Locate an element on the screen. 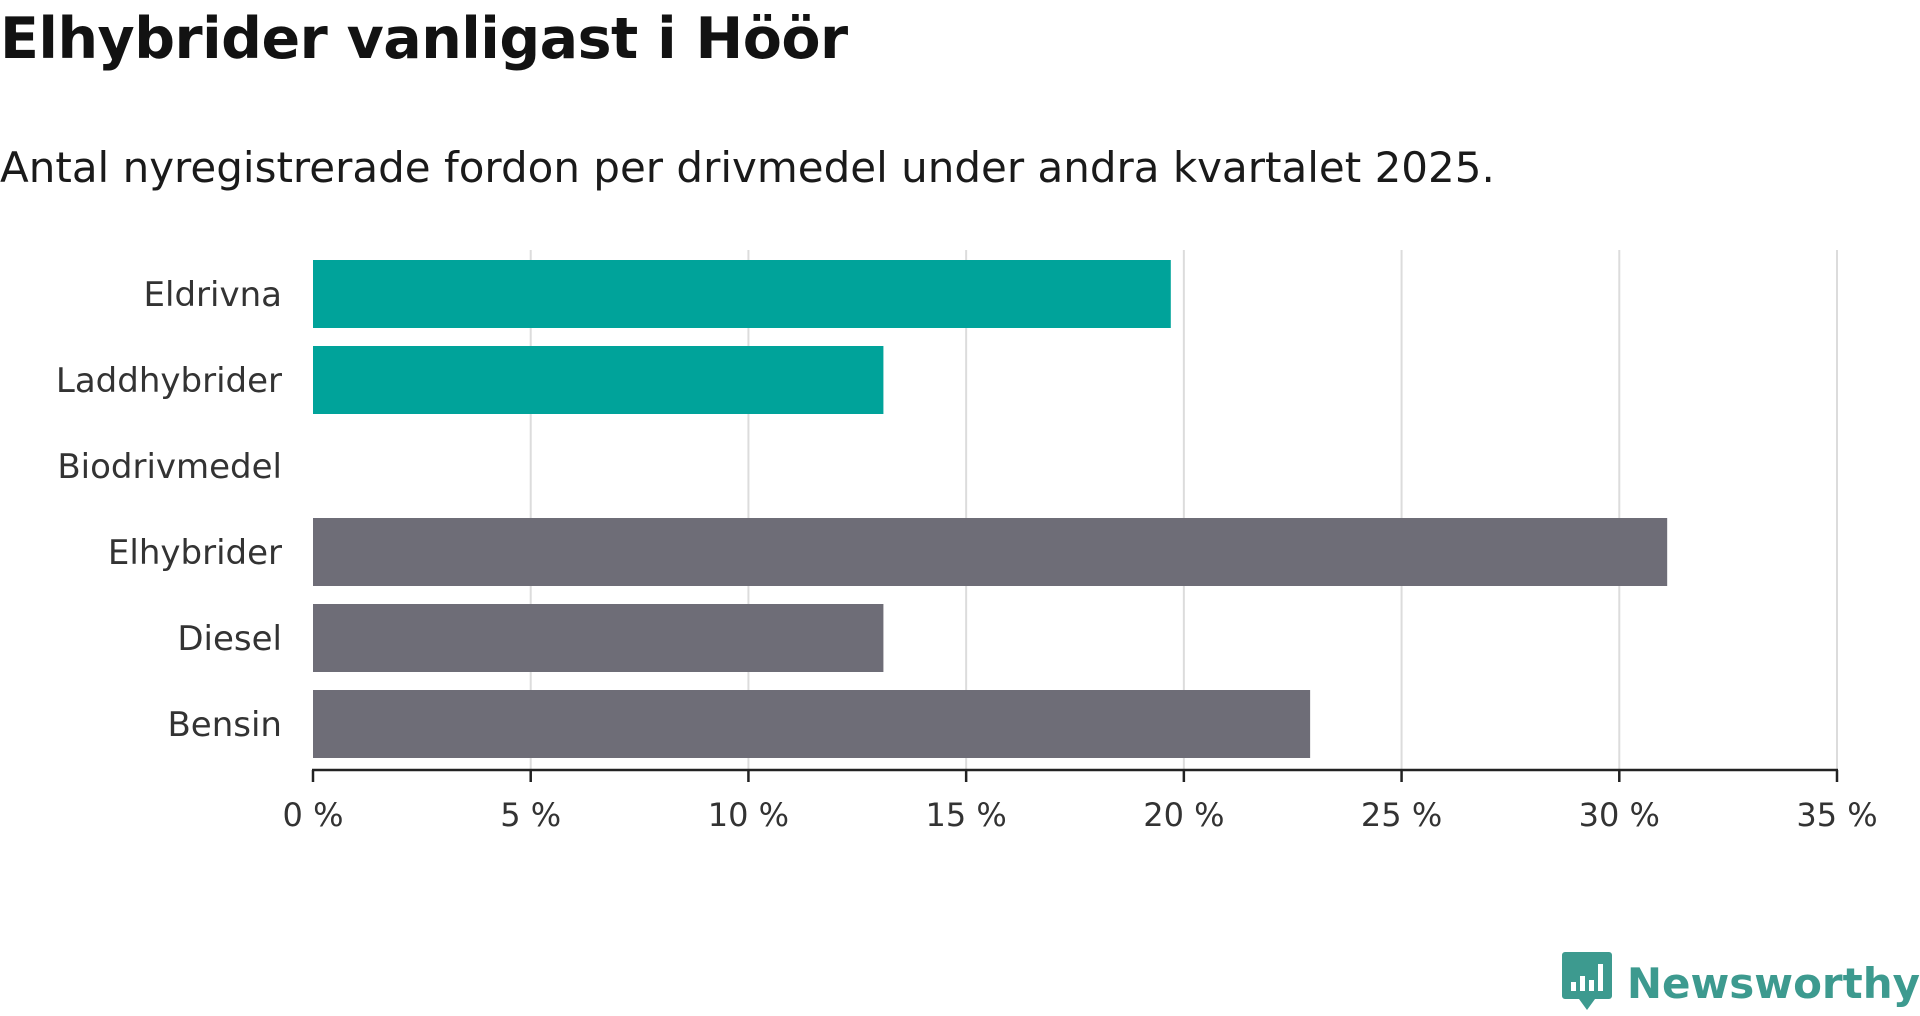 The height and width of the screenshot is (1016, 1920). x-tick-label: 20 % is located at coordinates (1183, 815).